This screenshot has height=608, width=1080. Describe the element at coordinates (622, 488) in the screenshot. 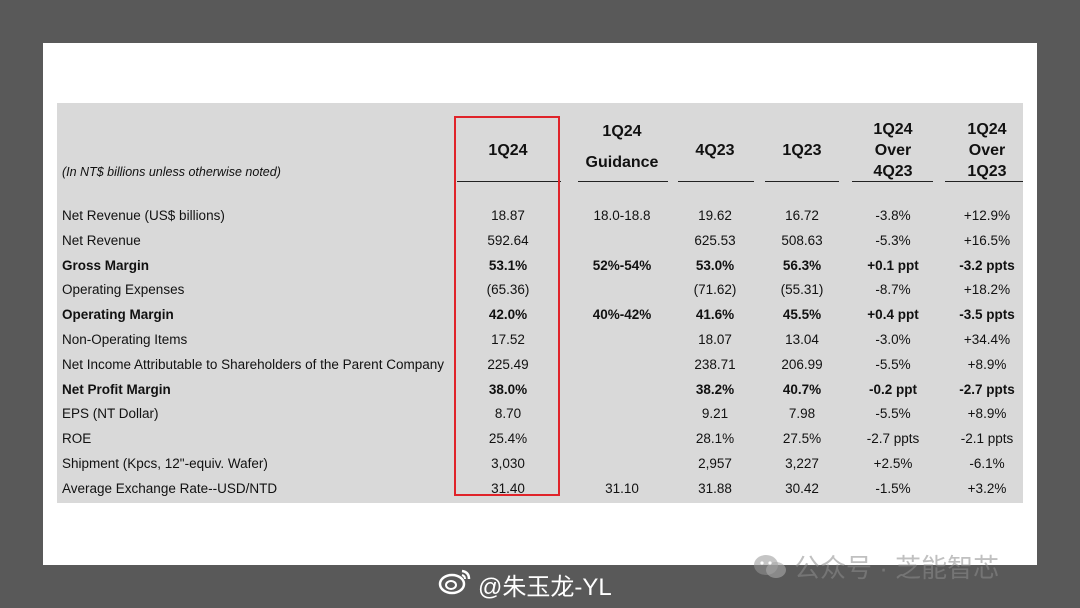

I see `table-cell: 31.10` at that location.